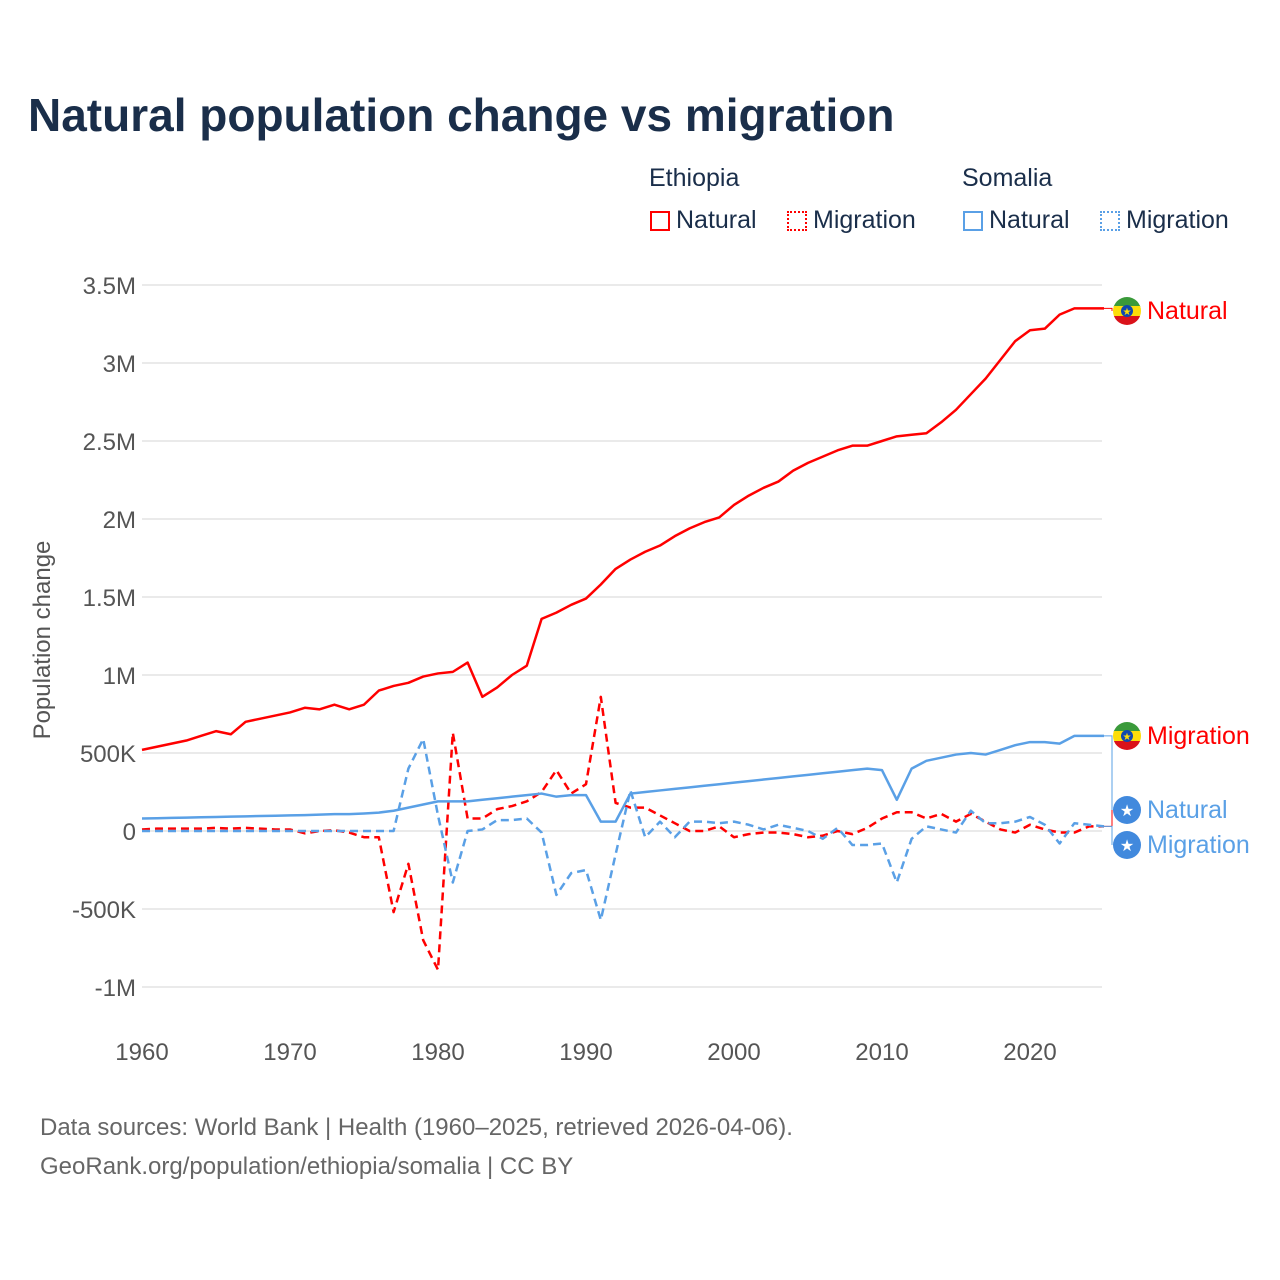 The height and width of the screenshot is (1280, 1280). I want to click on x-tick-label: 2010, so click(881, 1052).